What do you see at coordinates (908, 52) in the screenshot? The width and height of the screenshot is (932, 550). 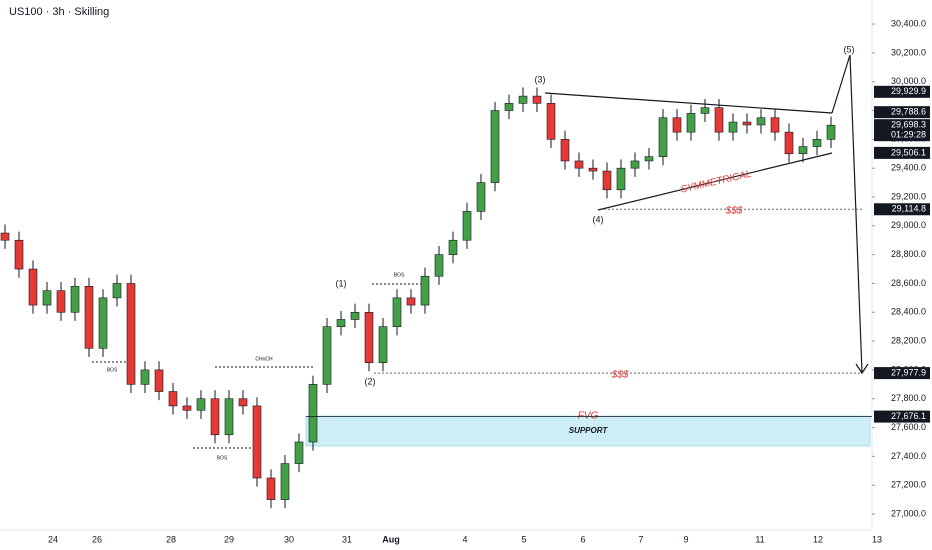 I see `y-tick-label: 30,200.0` at bounding box center [908, 52].